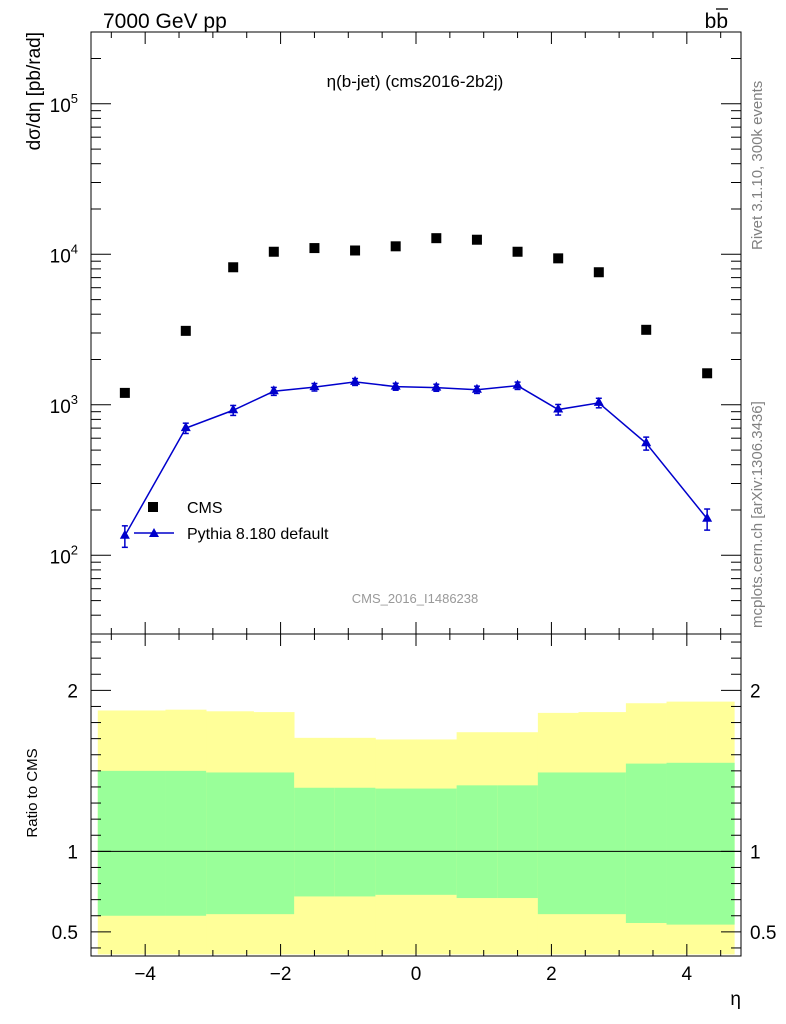 The image size is (786, 1024). What do you see at coordinates (72, 852) in the screenshot?
I see `ratio-y-tick-label: 1` at bounding box center [72, 852].